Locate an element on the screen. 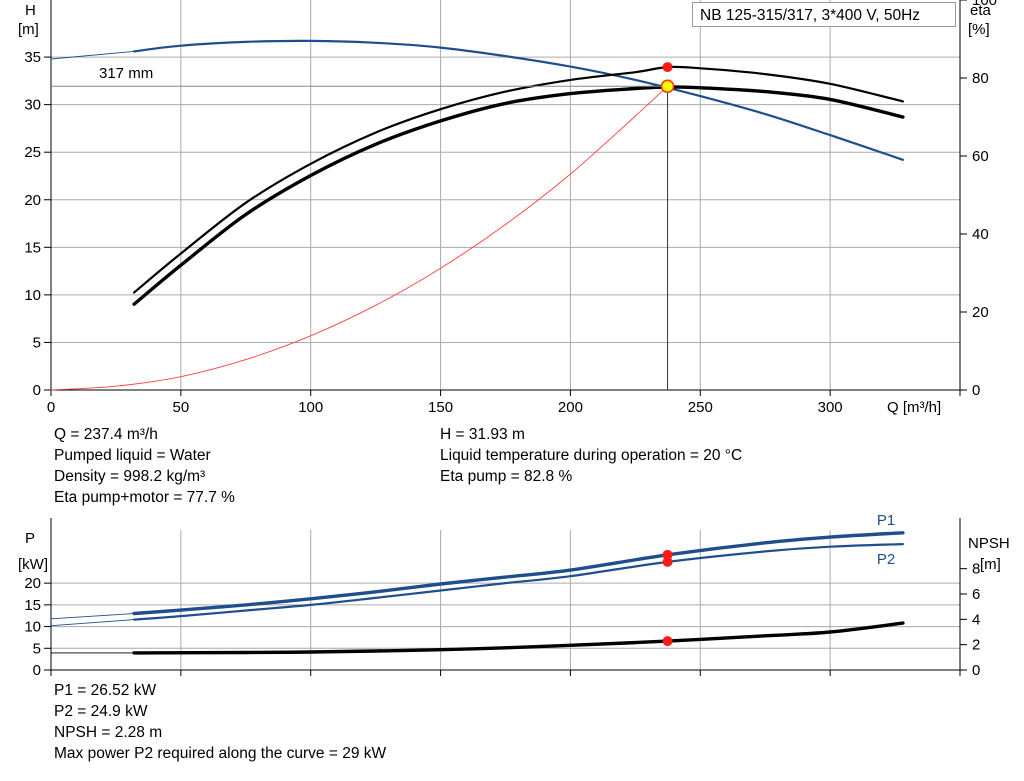  product-title: NB 125-315/317, 3*400 V, 50Hz is located at coordinates (810, 15).